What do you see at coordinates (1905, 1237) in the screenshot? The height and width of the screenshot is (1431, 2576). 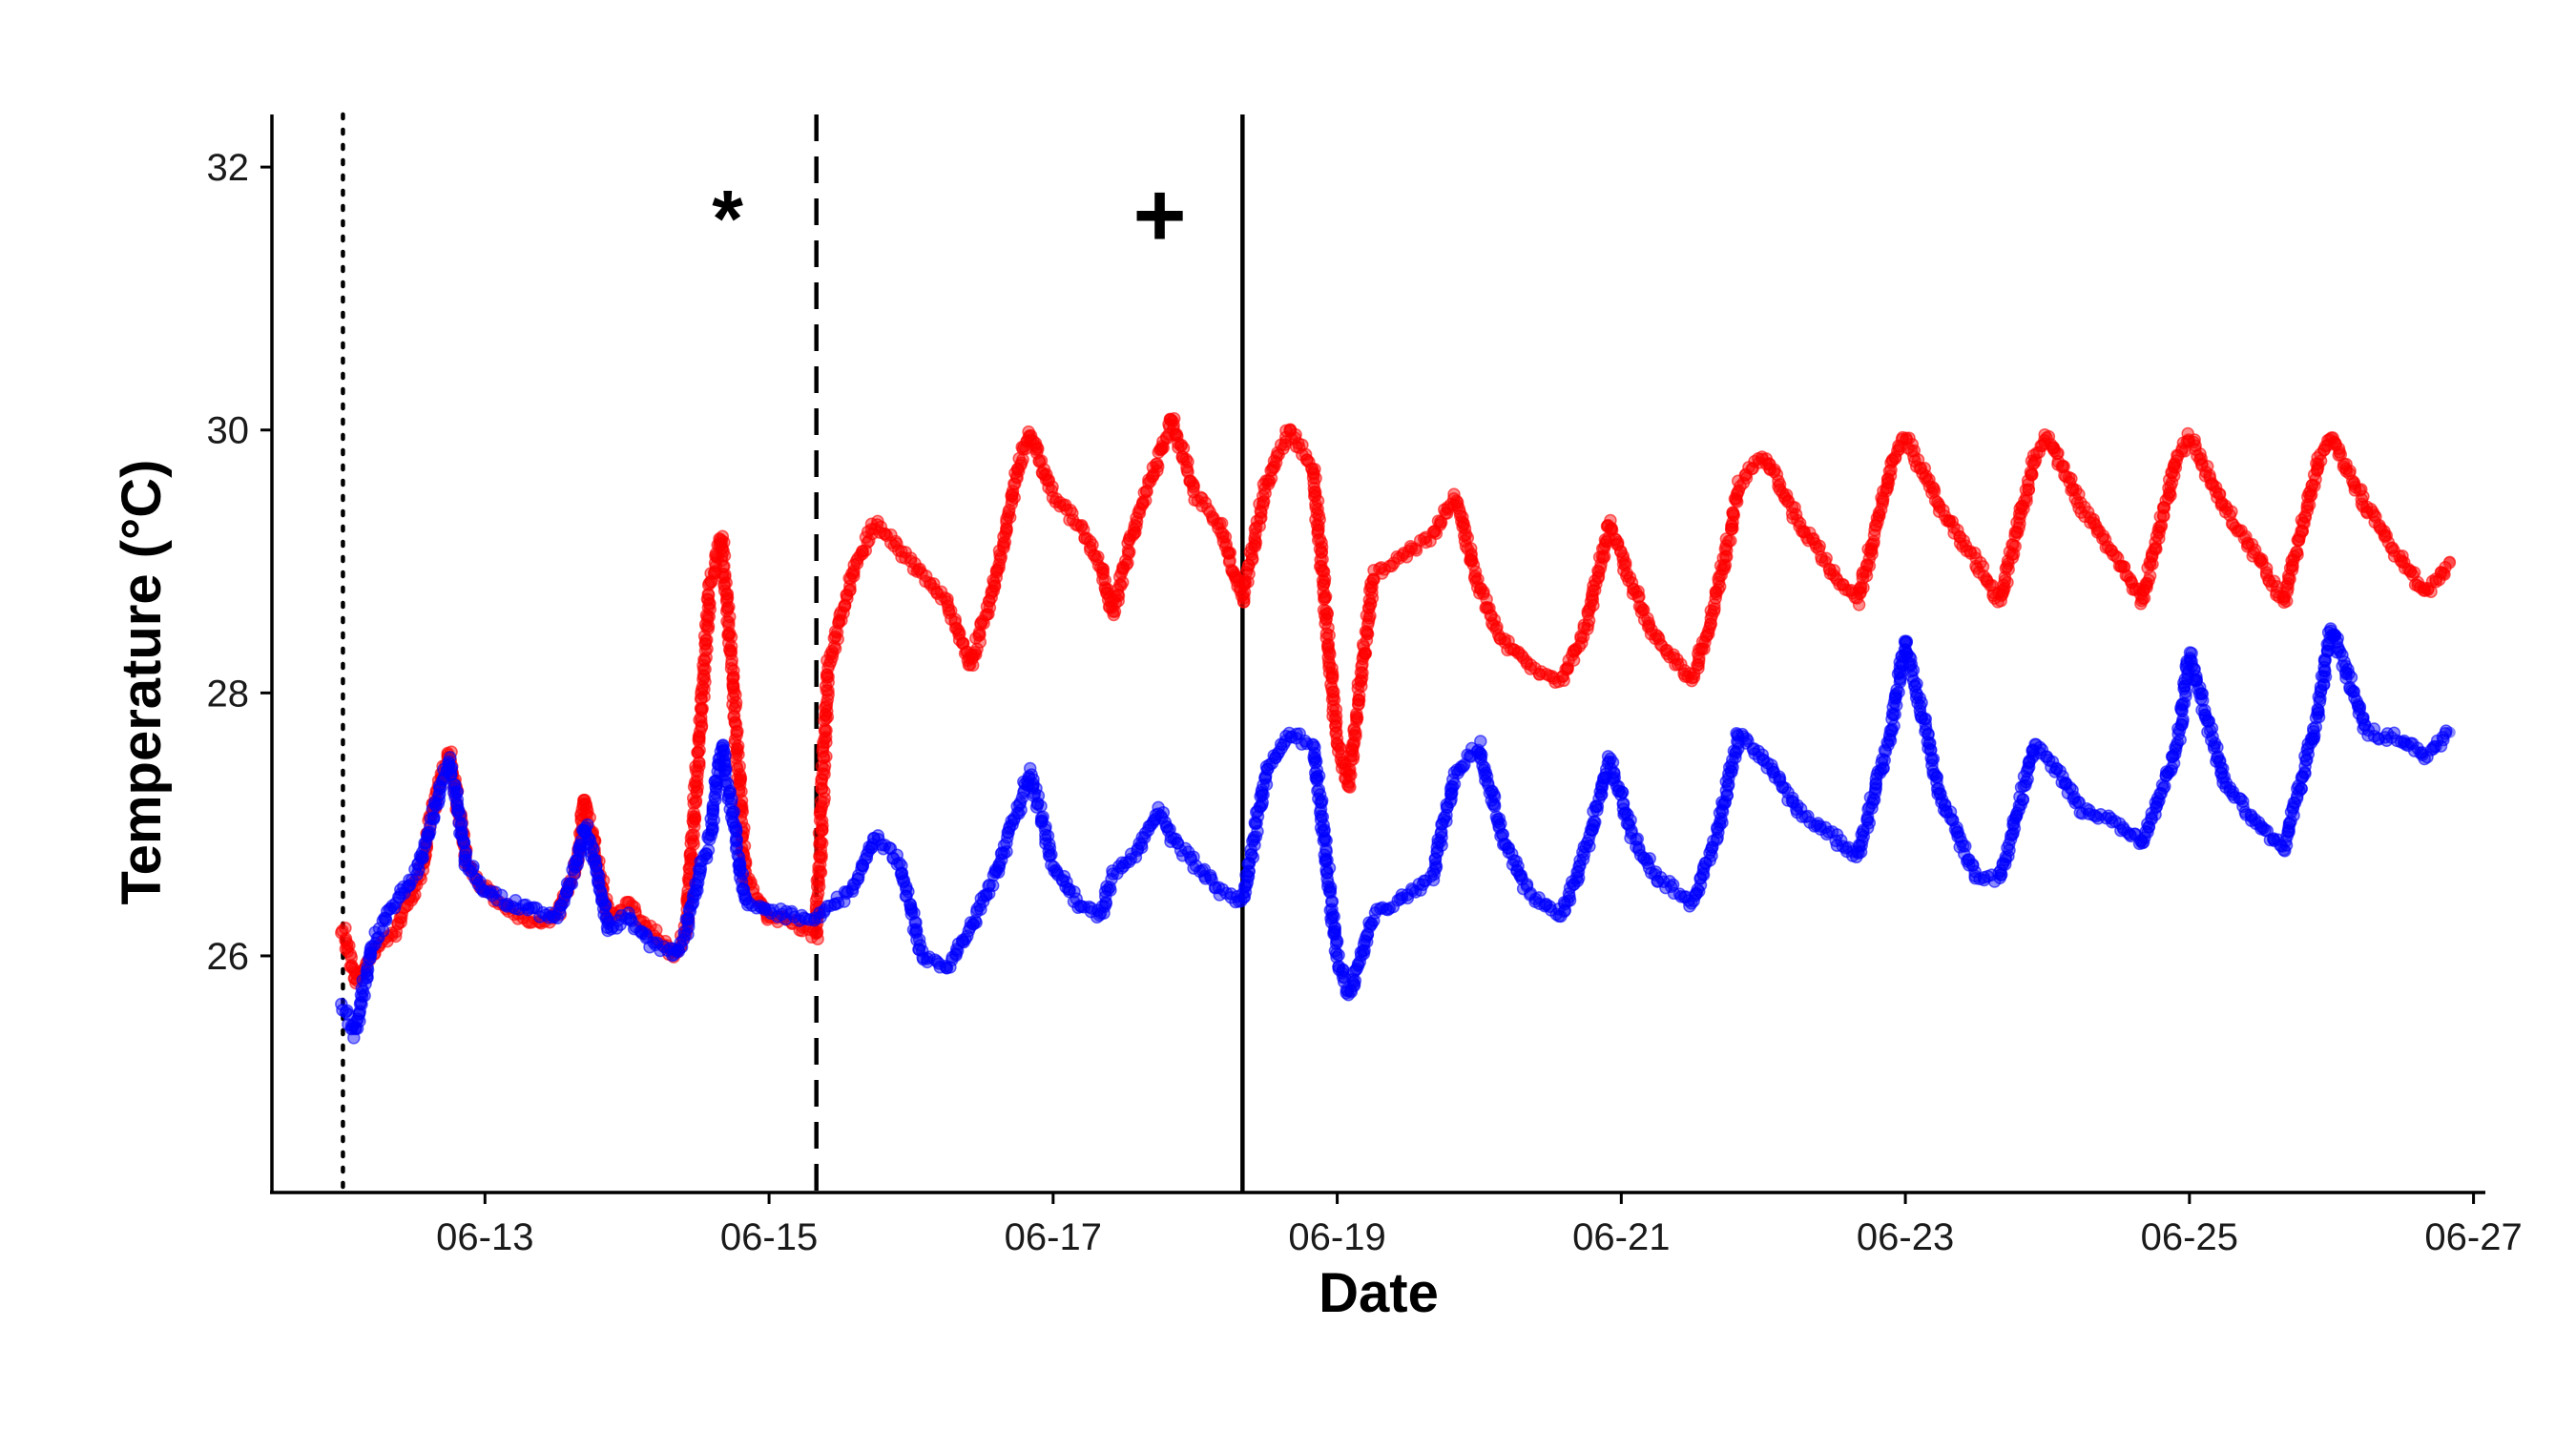 I see `x-tick-label: 06-23` at bounding box center [1905, 1237].